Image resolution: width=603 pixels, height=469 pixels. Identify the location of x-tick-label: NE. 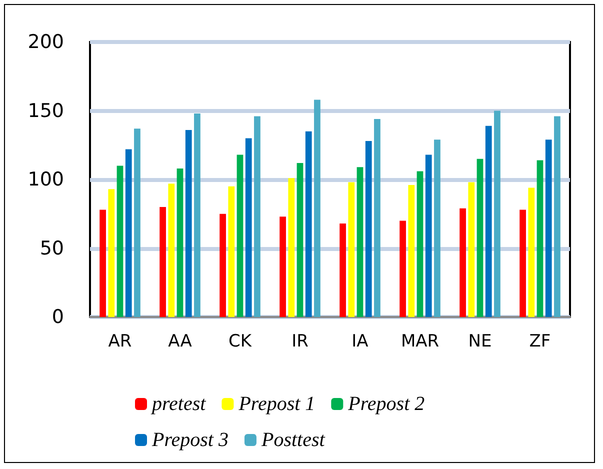
(480, 342).